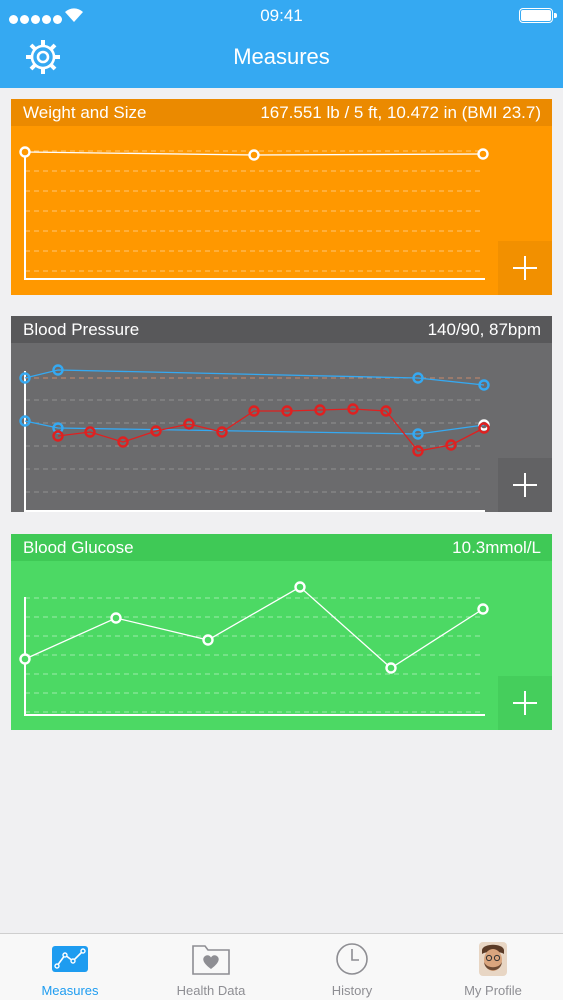 The height and width of the screenshot is (1000, 563). What do you see at coordinates (400, 112) in the screenshot?
I see `weight-card-value: 167.551 lb / 5 ft, 10.472 in (BMI 23.7)` at bounding box center [400, 112].